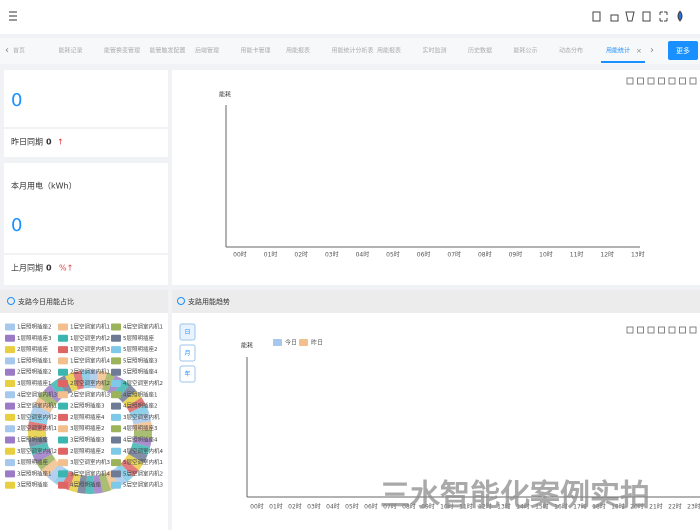  Describe the element at coordinates (207, 51) in the screenshot. I see `tab: 后端管理` at that location.